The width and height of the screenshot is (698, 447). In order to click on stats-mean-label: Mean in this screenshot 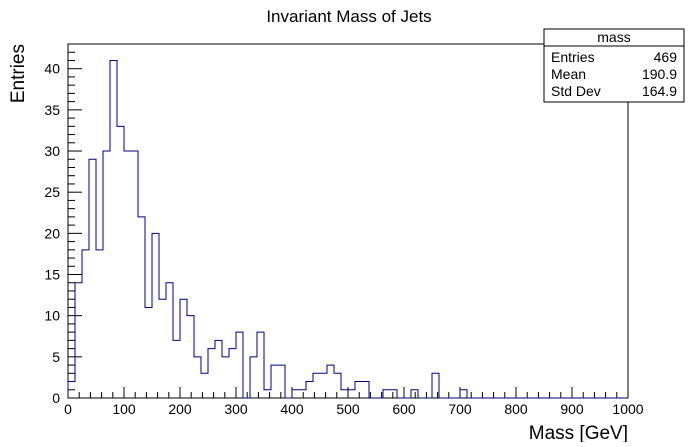, I will do `click(568, 74)`.